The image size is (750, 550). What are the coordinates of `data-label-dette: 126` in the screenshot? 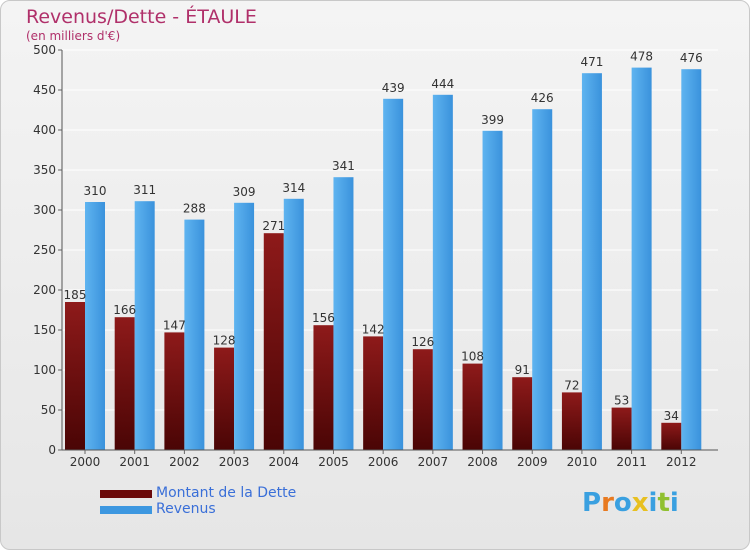 It's located at (422, 342).